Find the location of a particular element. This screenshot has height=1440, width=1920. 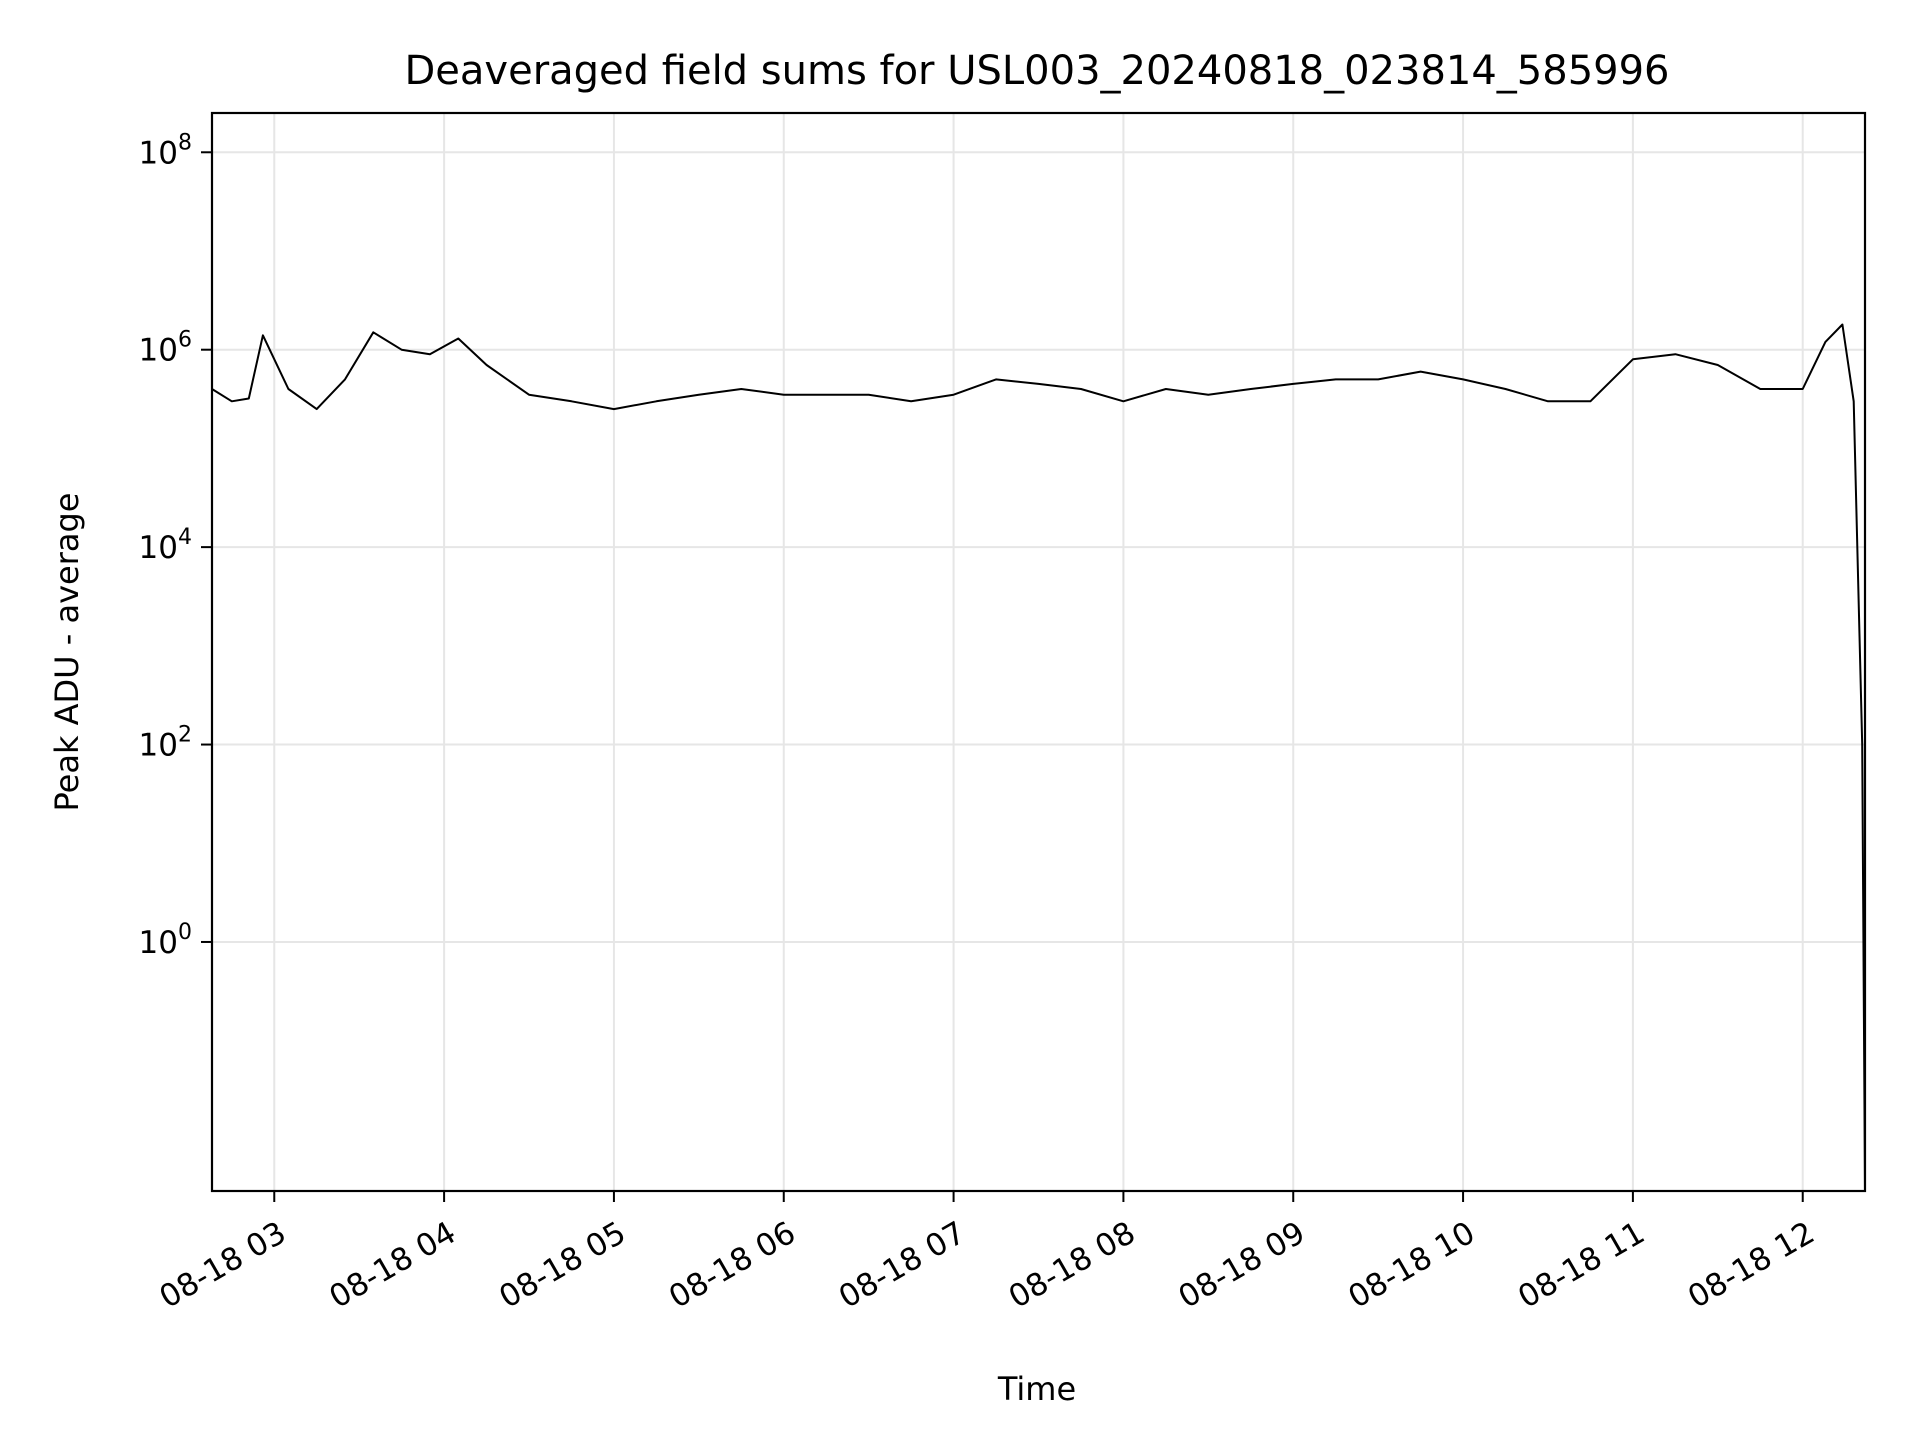

y-tick-exponent: 2 is located at coordinates (185, 735).